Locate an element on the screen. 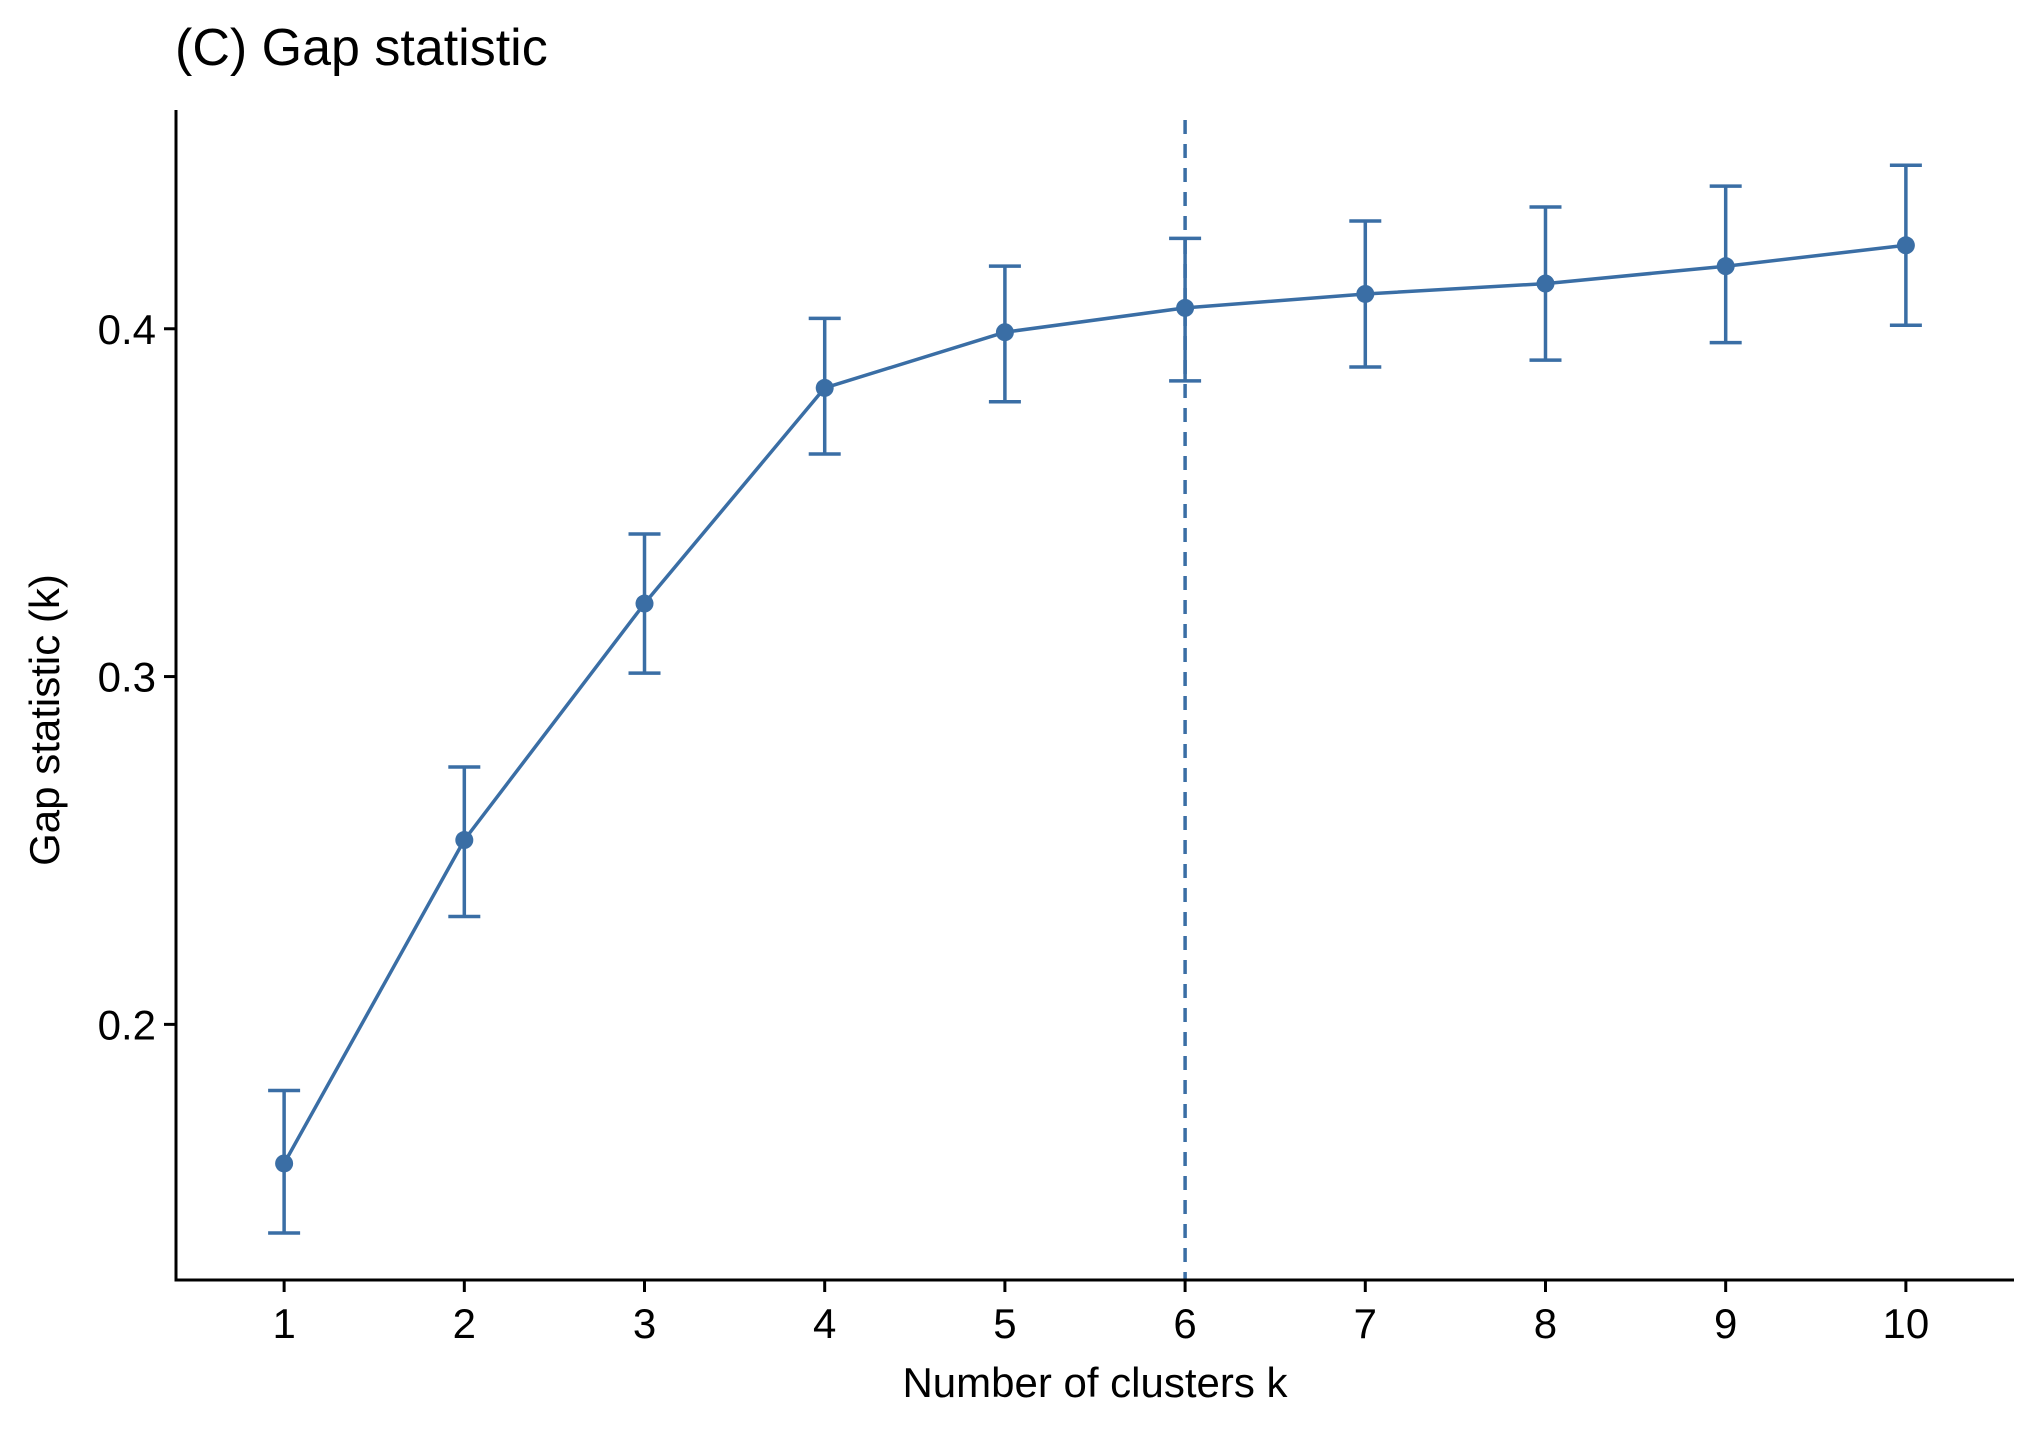  x-tick-label: 8 is located at coordinates (1545, 1323).